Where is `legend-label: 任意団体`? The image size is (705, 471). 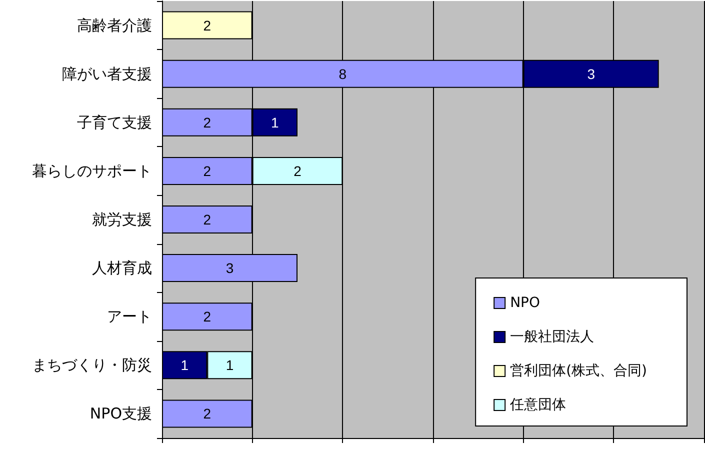 legend-label: 任意団体 is located at coordinates (537, 405).